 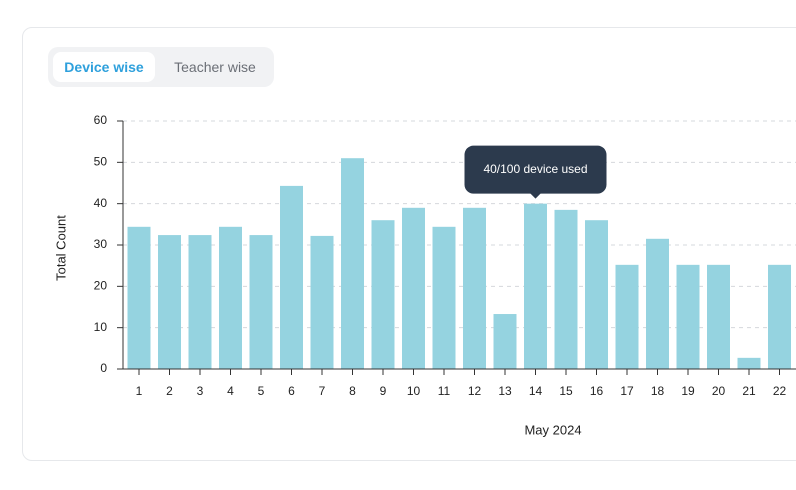 What do you see at coordinates (414, 391) in the screenshot?
I see `x-tick-label: 10` at bounding box center [414, 391].